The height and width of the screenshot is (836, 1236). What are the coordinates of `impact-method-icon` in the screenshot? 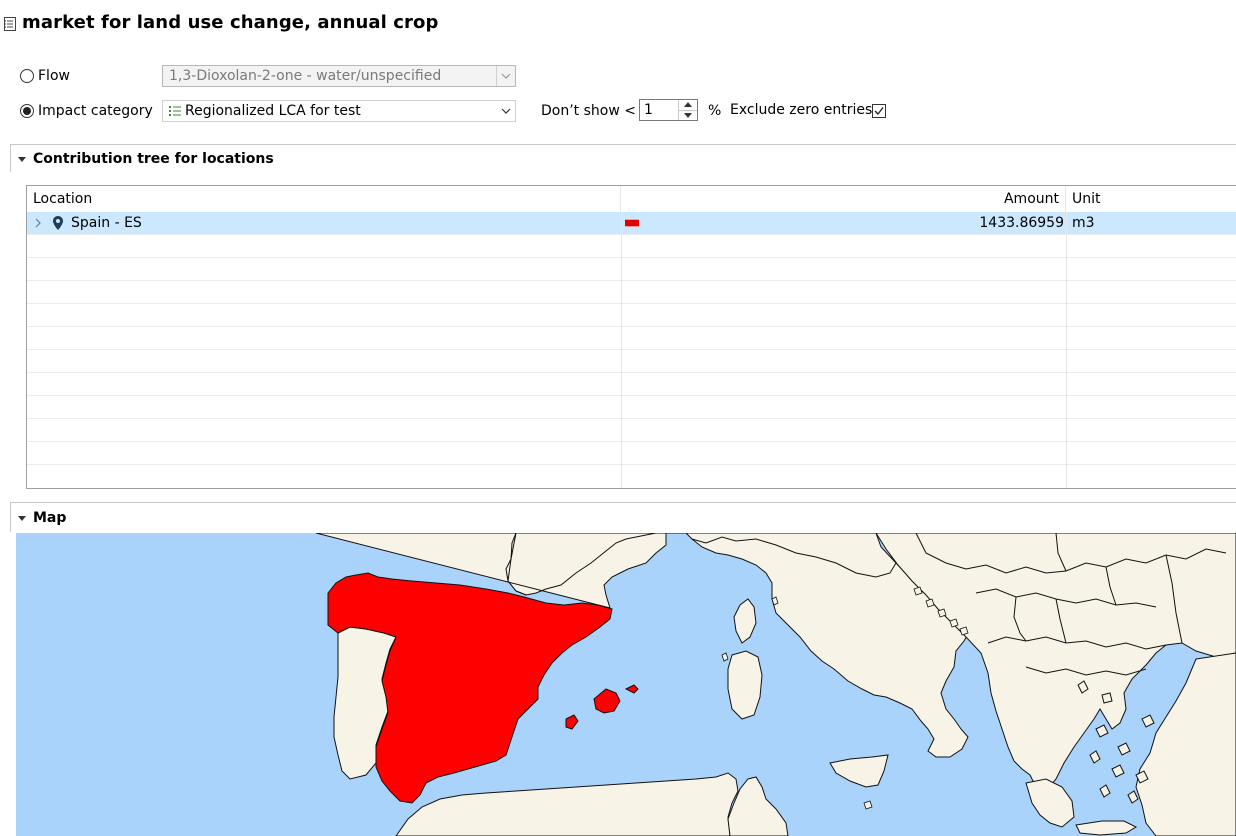 It's located at (175, 111).